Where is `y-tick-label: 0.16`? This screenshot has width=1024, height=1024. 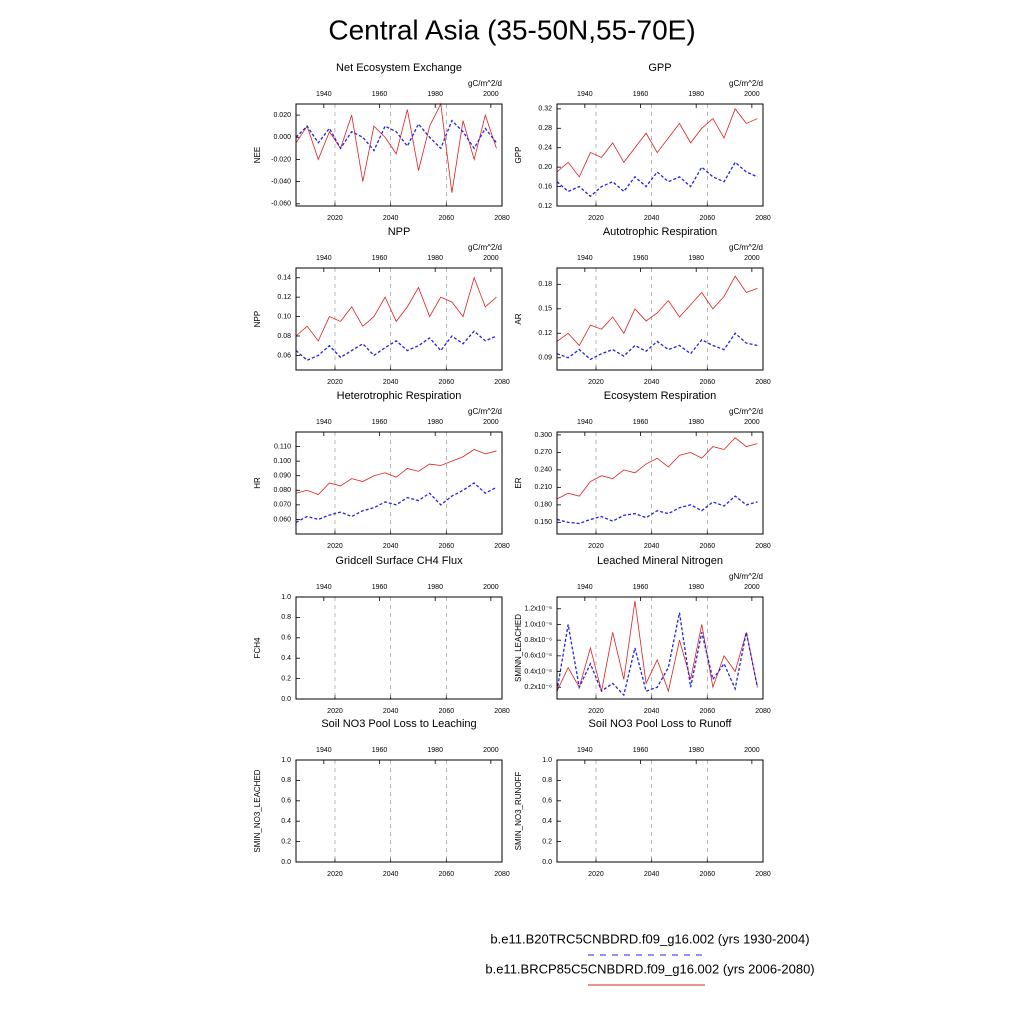 y-tick-label: 0.16 is located at coordinates (545, 186).